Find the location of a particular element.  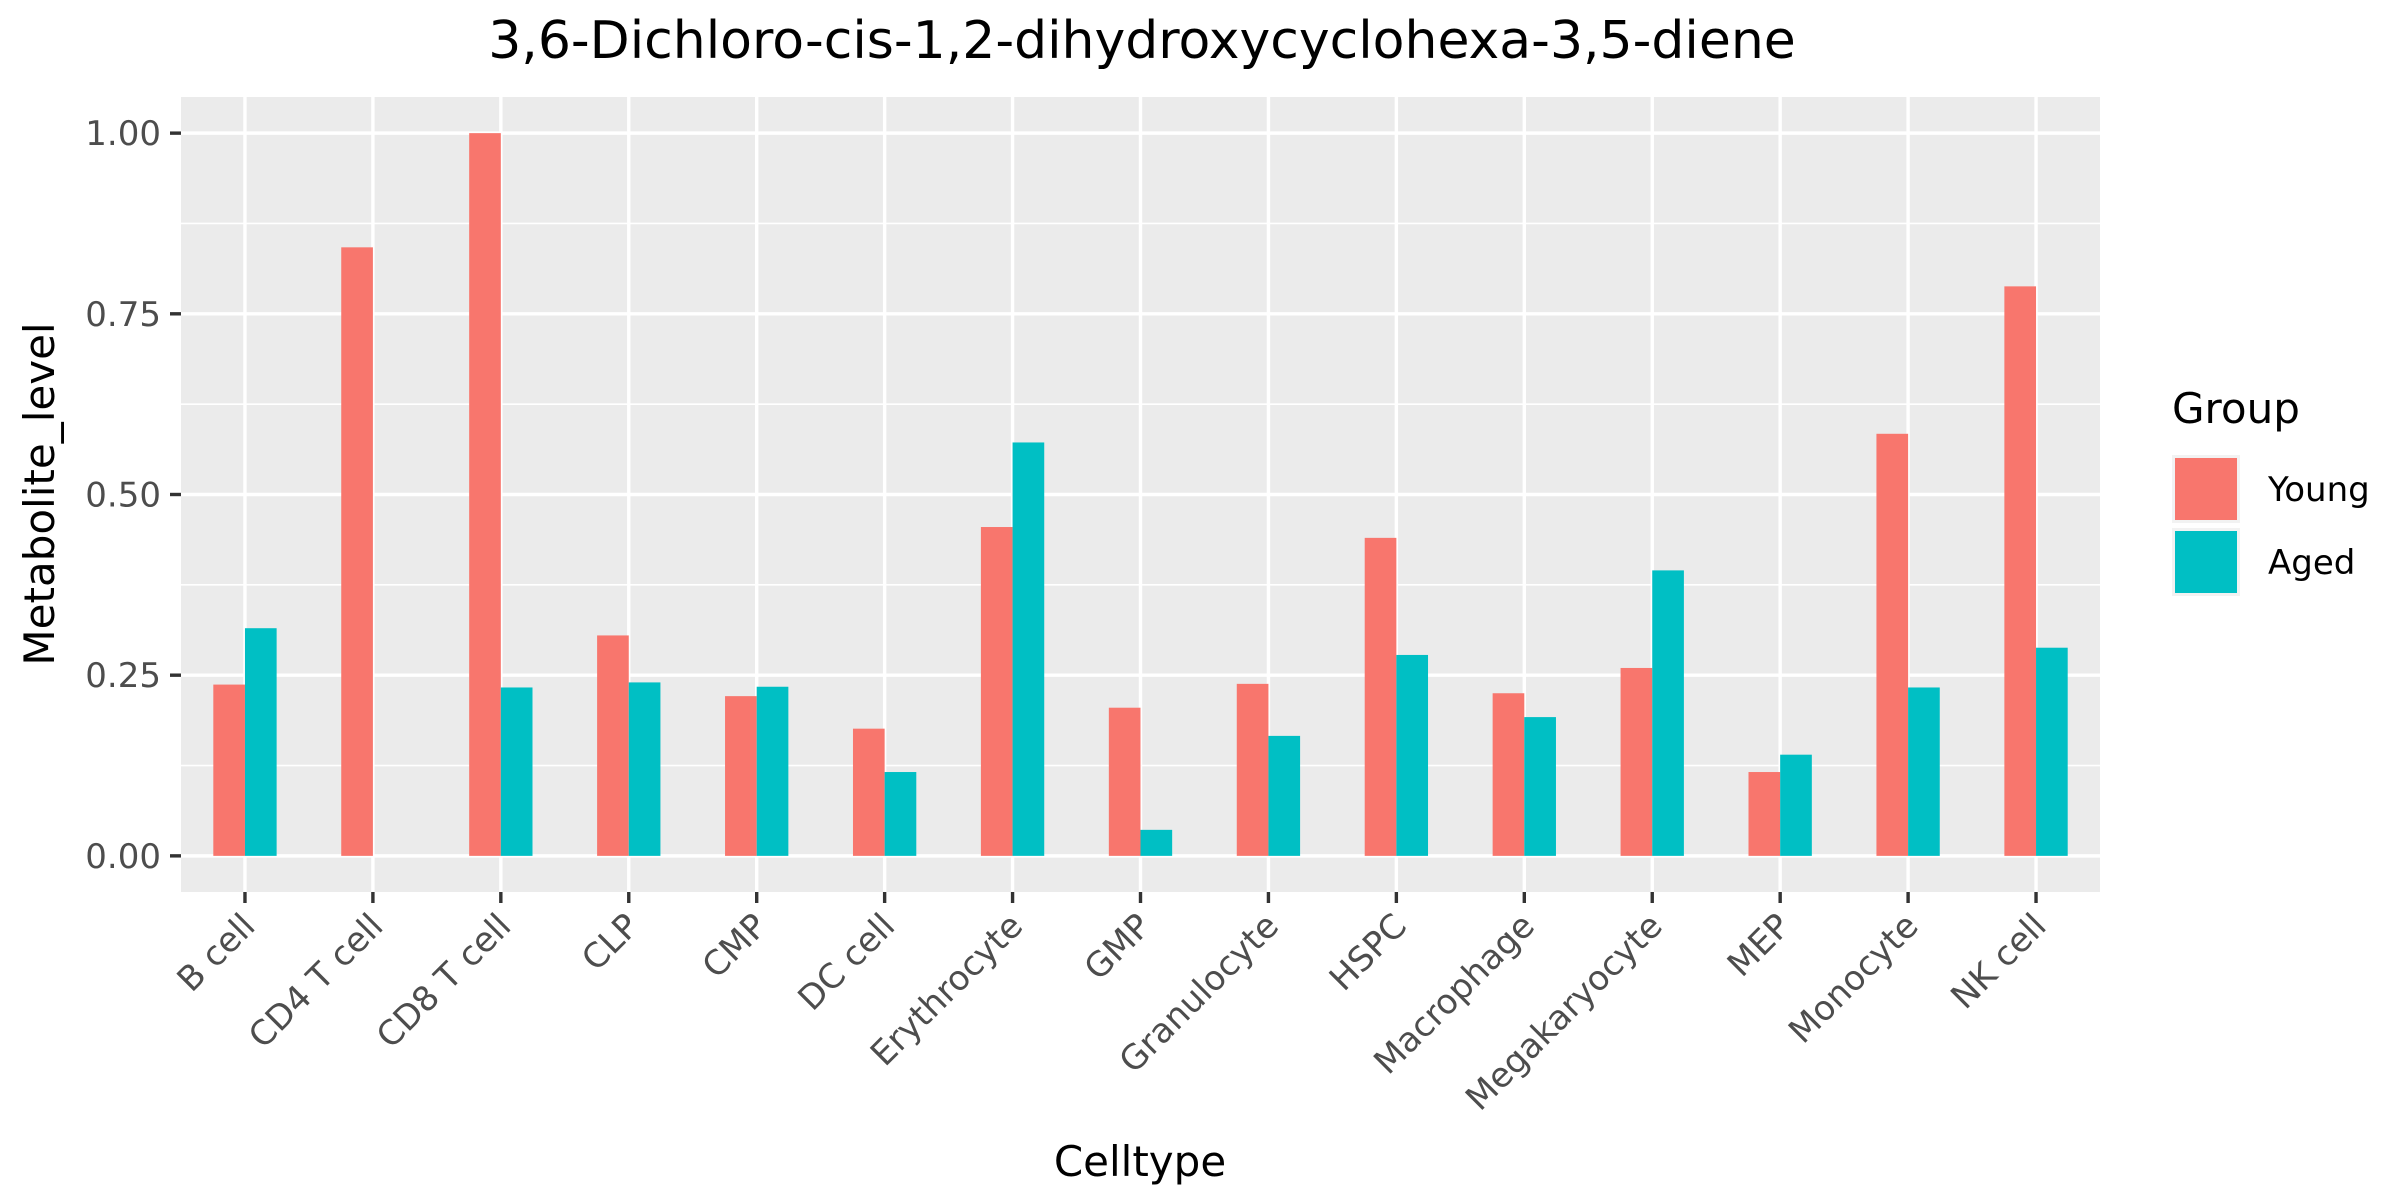

bar-aged-clp is located at coordinates (644, 769).